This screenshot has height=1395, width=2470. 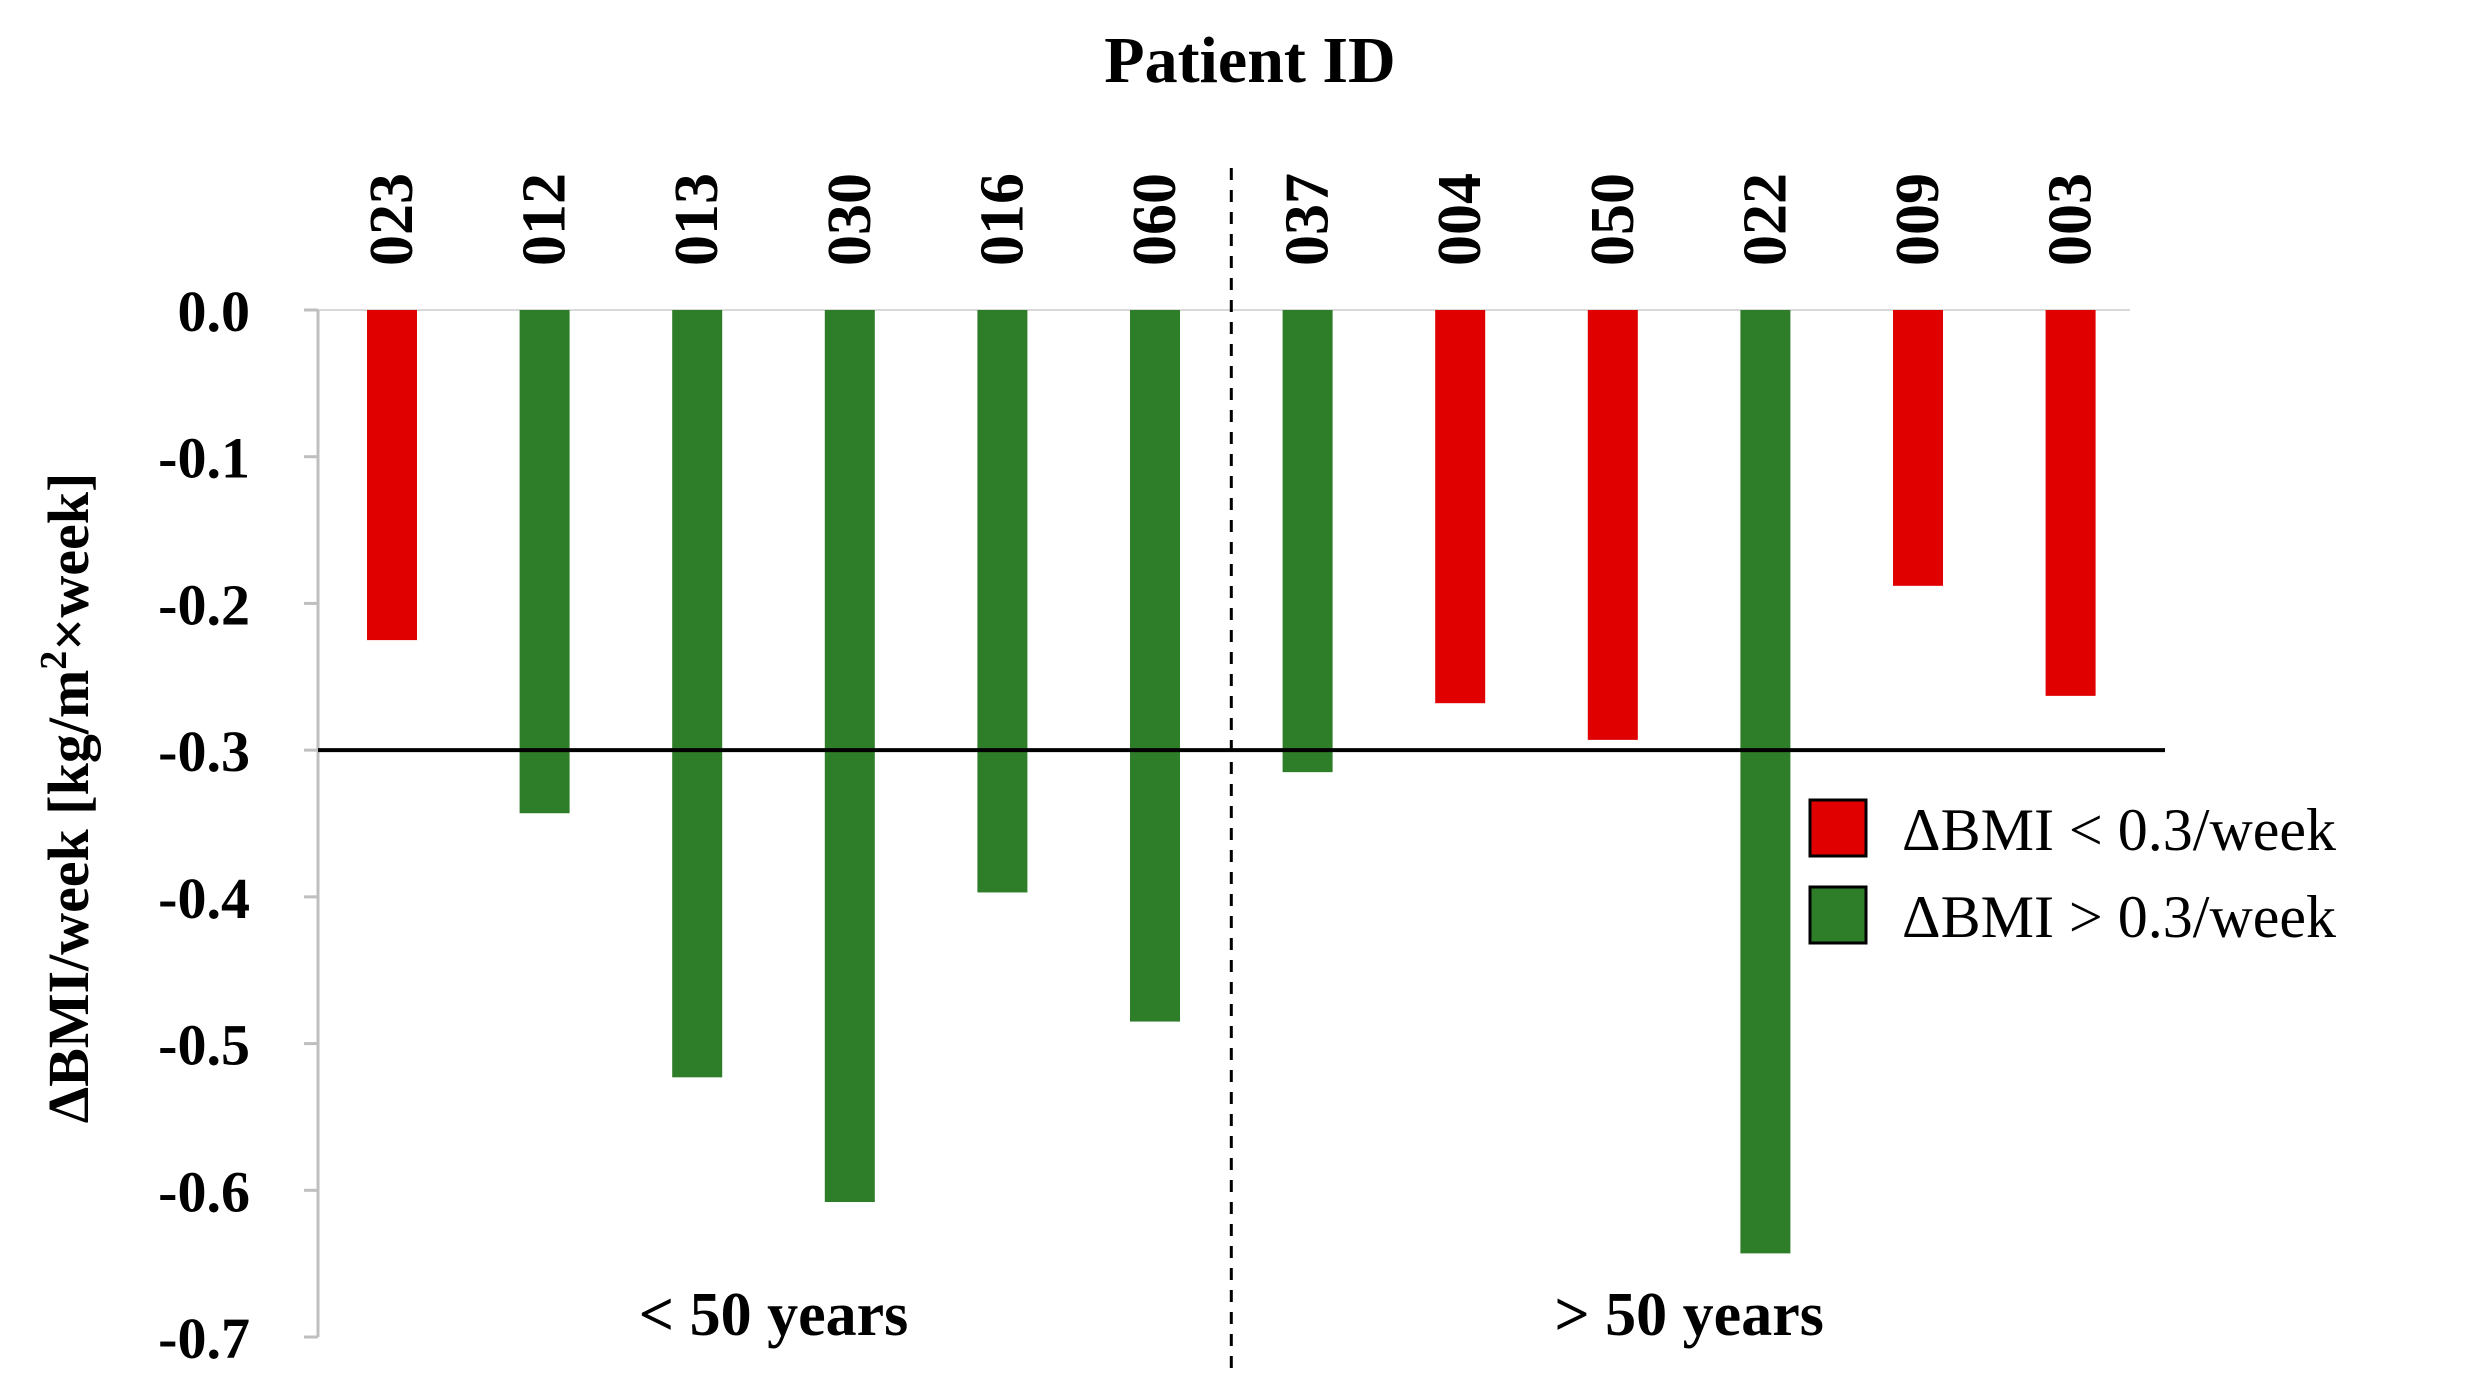 What do you see at coordinates (1155, 219) in the screenshot?
I see `category-label: 060` at bounding box center [1155, 219].